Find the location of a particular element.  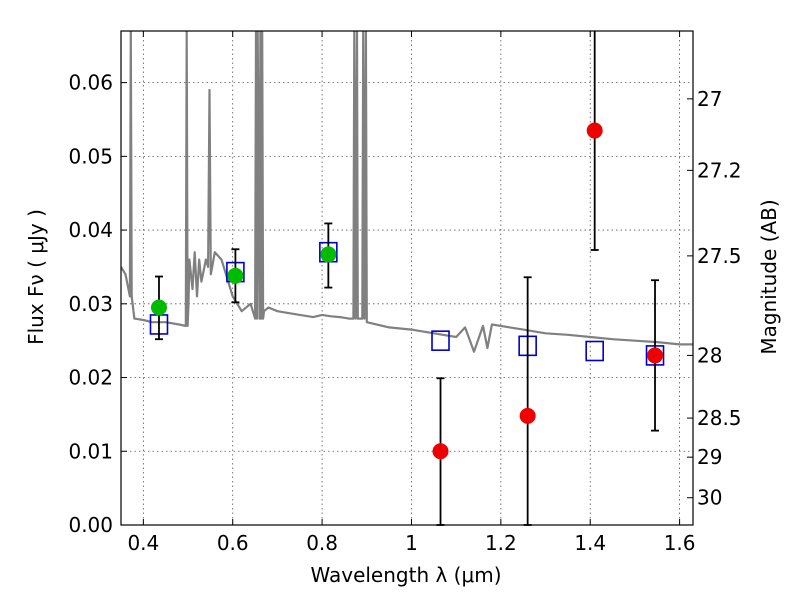

x-tick-label: 1 is located at coordinates (411, 543).